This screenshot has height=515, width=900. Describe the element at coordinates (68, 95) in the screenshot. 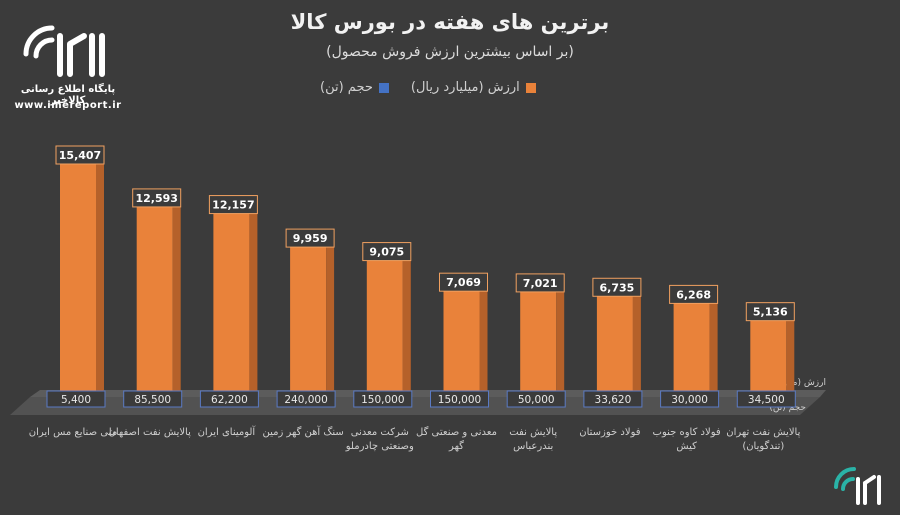

I see `logo-tagline: پایگاه اطلاع رسانی کالاخبر` at that location.